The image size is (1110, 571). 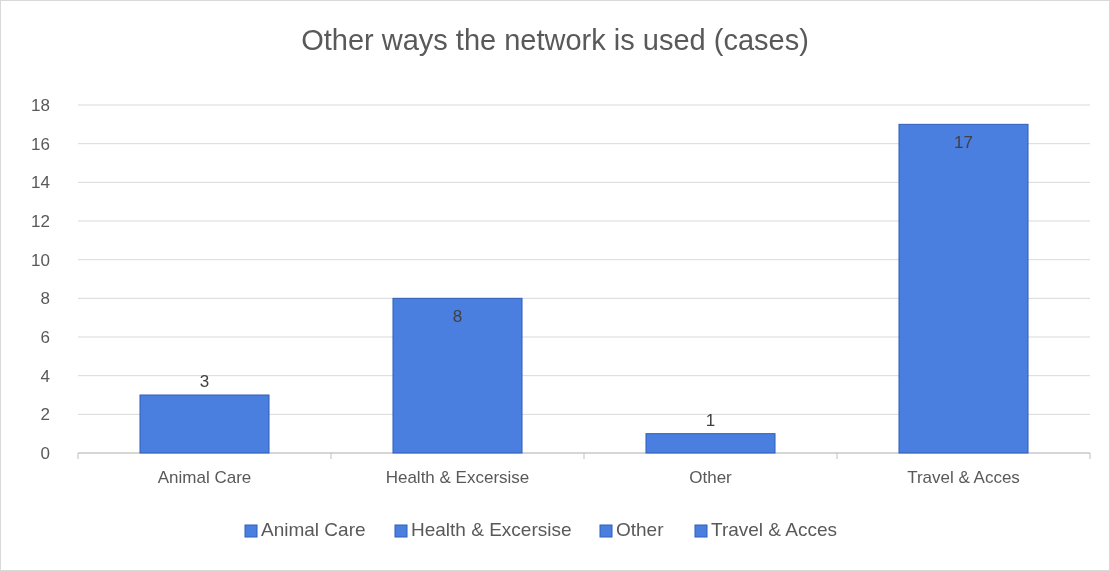 What do you see at coordinates (640, 529) in the screenshot?
I see `legend-label: Other` at bounding box center [640, 529].